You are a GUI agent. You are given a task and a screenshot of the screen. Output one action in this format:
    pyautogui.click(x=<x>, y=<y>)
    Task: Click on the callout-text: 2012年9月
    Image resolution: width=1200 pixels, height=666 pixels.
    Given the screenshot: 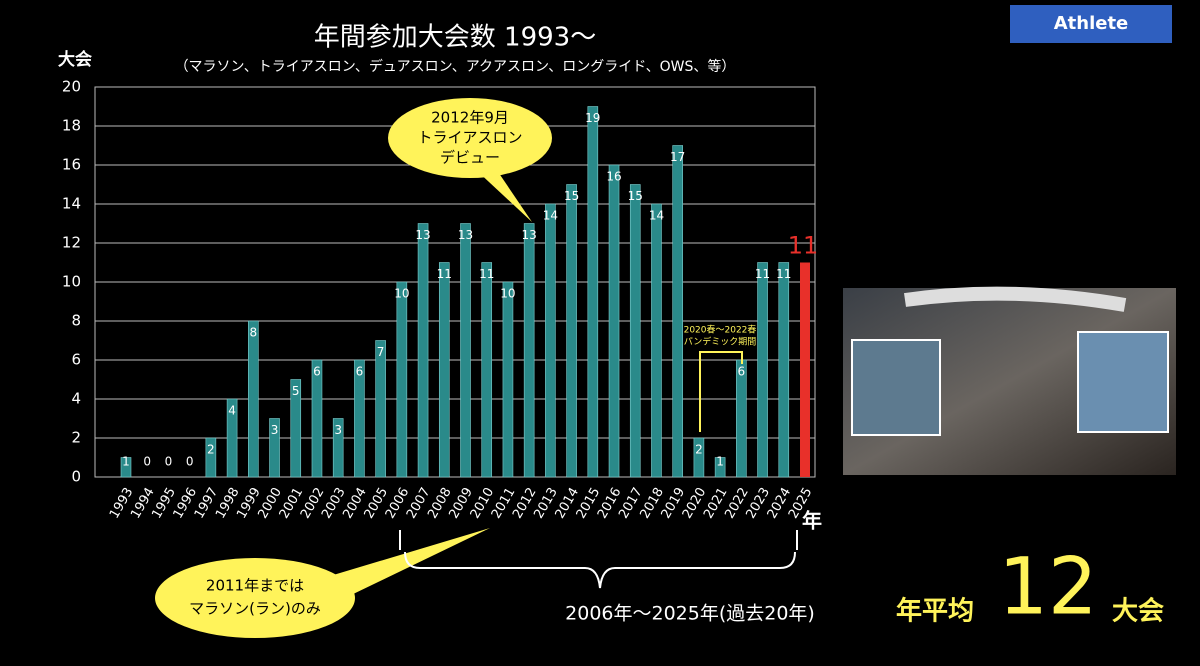 What is the action you would take?
    pyautogui.click(x=470, y=118)
    